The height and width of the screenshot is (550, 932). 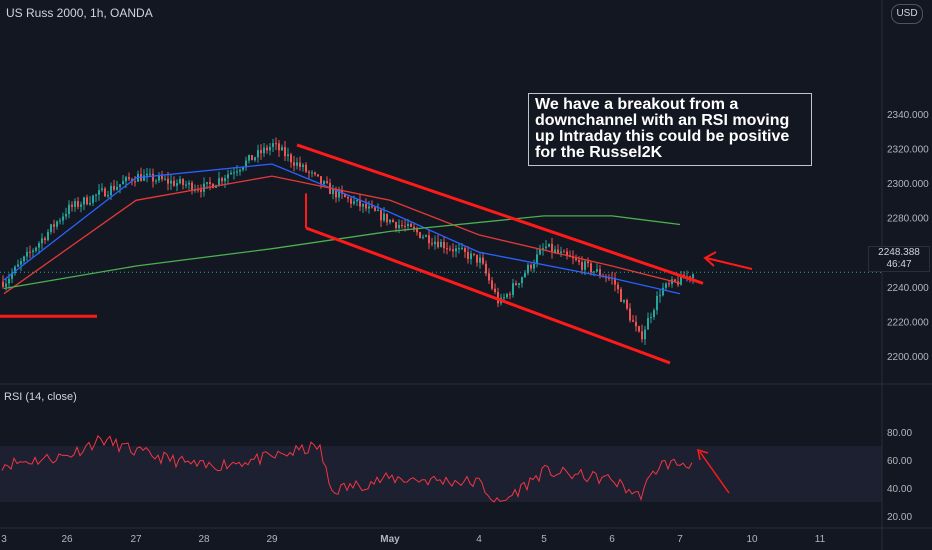 What do you see at coordinates (899, 461) in the screenshot?
I see `rsi-tick-label: 60.00` at bounding box center [899, 461].